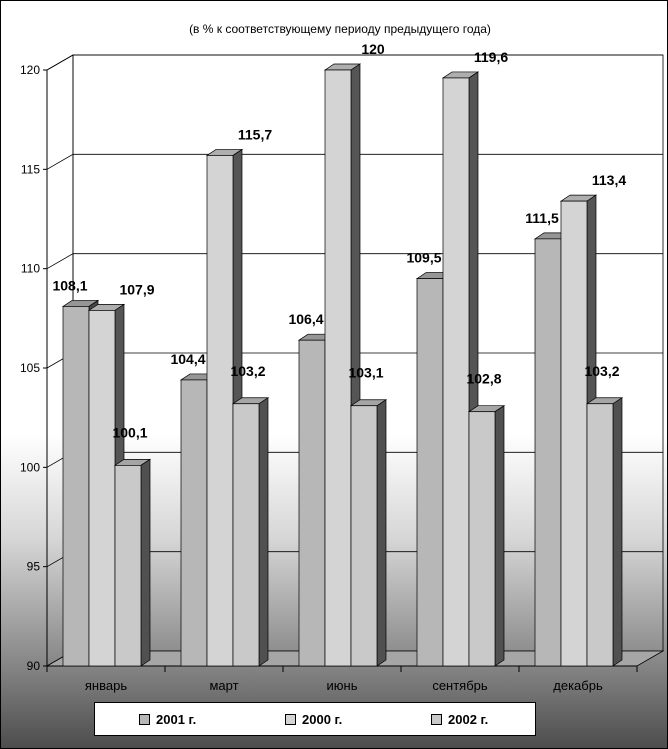 The image size is (668, 749). Describe the element at coordinates (30, 269) in the screenshot. I see `y-tick-label: 110` at that location.